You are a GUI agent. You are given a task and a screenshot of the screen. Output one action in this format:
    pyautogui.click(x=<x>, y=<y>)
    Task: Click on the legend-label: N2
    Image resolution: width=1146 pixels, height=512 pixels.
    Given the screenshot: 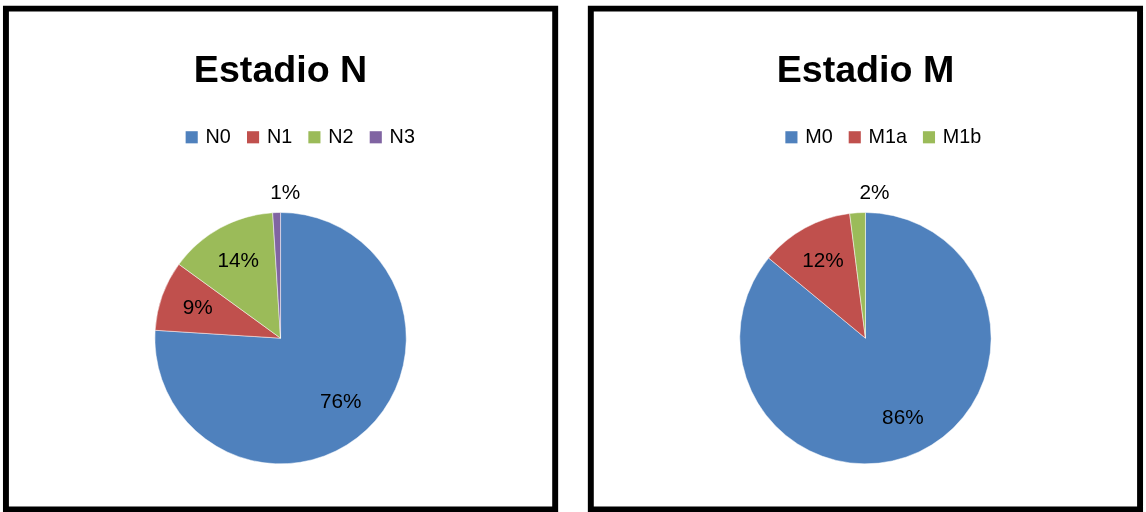 What is the action you would take?
    pyautogui.click(x=341, y=136)
    